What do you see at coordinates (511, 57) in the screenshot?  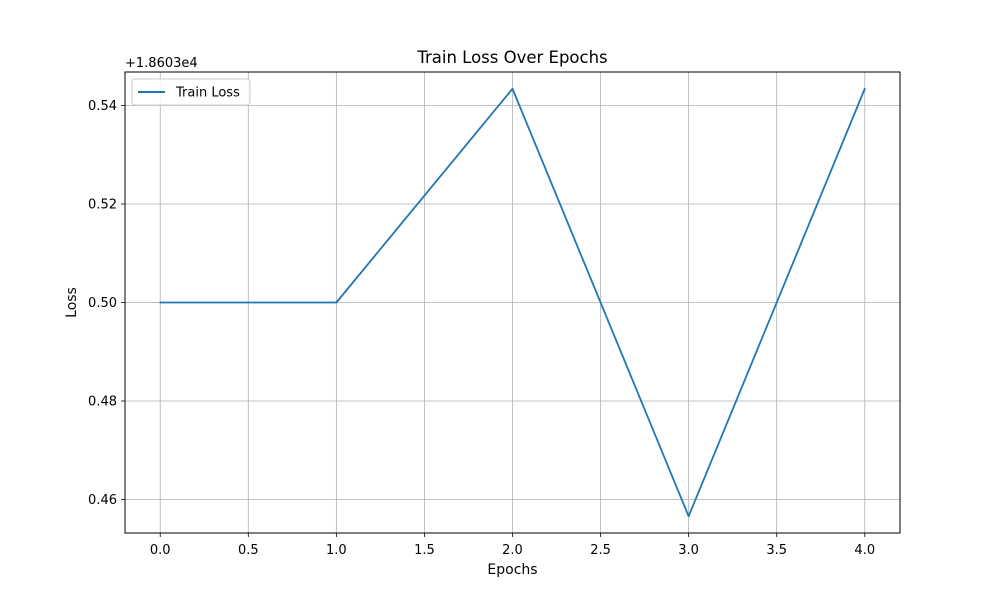 I see `chart-title: Train Loss Over Epochs` at bounding box center [511, 57].